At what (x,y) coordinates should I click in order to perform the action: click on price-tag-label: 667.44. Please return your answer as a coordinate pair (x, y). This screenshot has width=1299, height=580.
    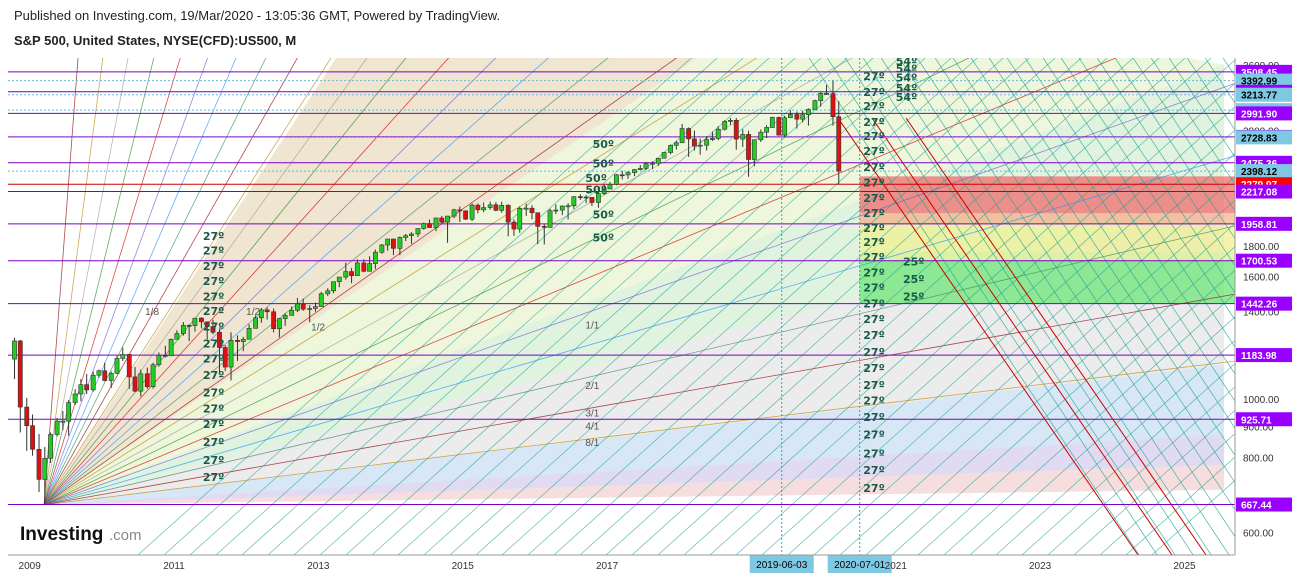
    Looking at the image, I should click on (1256, 506).